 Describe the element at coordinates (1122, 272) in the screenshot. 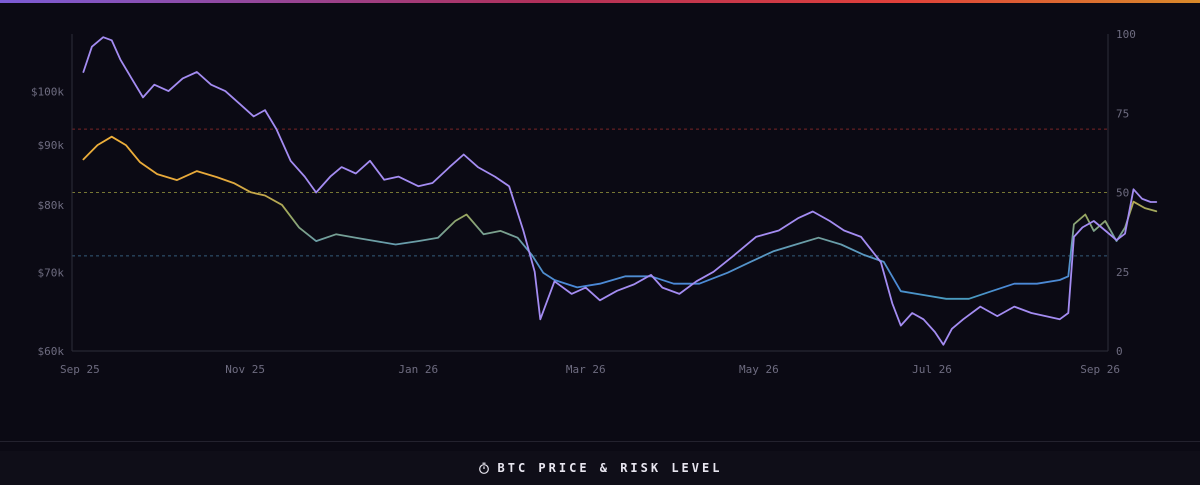

I see `y-right-tick-label: 25` at that location.